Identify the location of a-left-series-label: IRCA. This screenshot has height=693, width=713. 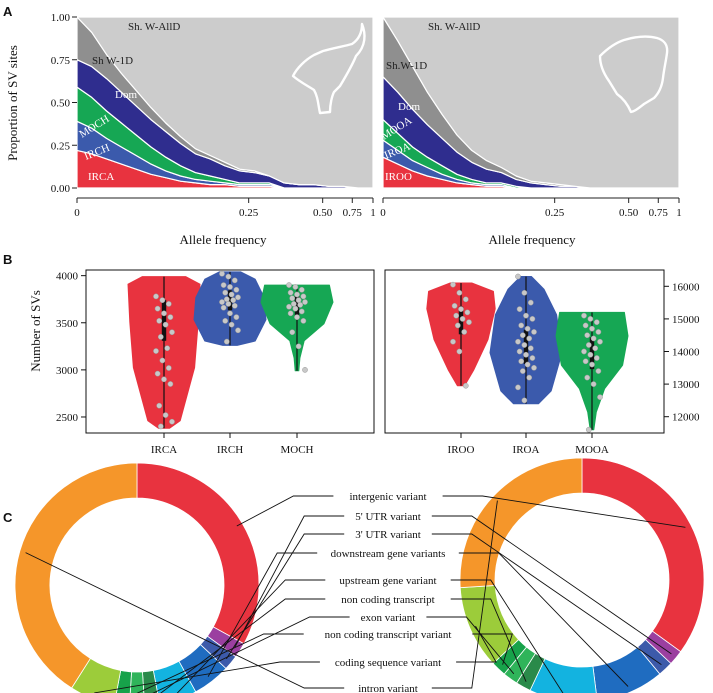
(101, 177).